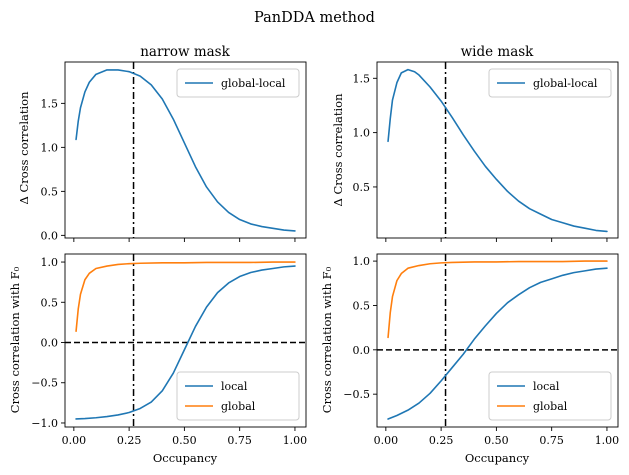  What do you see at coordinates (44, 423) in the screenshot?
I see `panel-3-ytick-label-0: −1.0` at bounding box center [44, 423].